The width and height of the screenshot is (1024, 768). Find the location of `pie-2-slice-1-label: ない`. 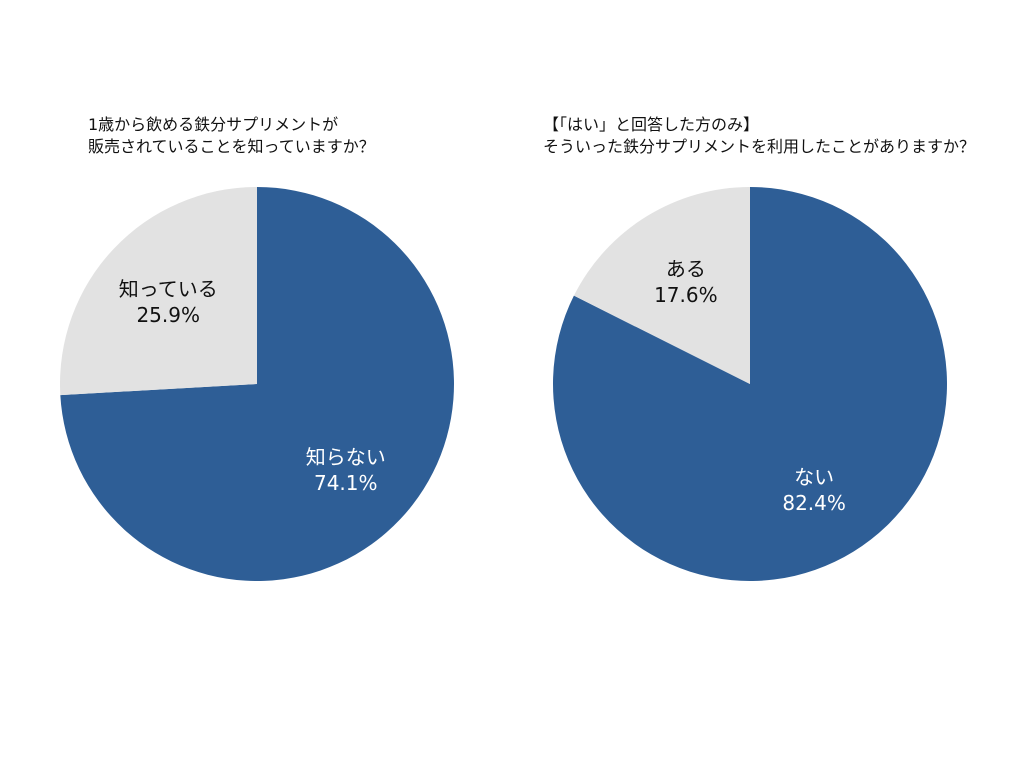

pie-2-slice-1-label: ない is located at coordinates (814, 477).